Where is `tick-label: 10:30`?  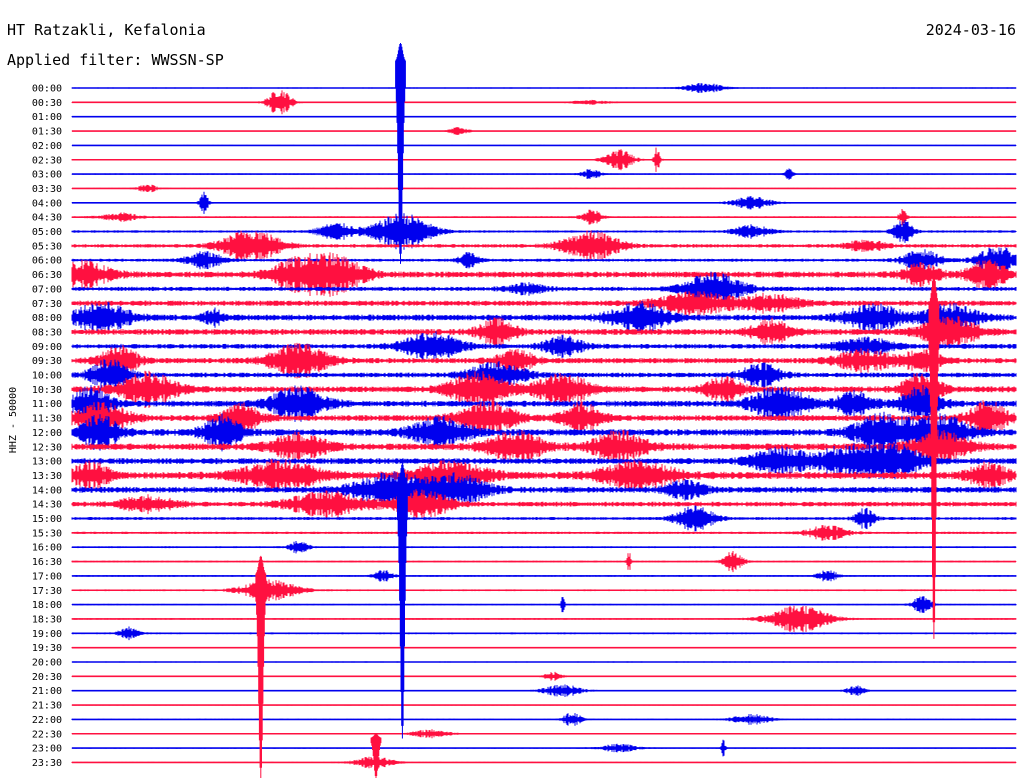 tick-label: 10:30 is located at coordinates (47, 390).